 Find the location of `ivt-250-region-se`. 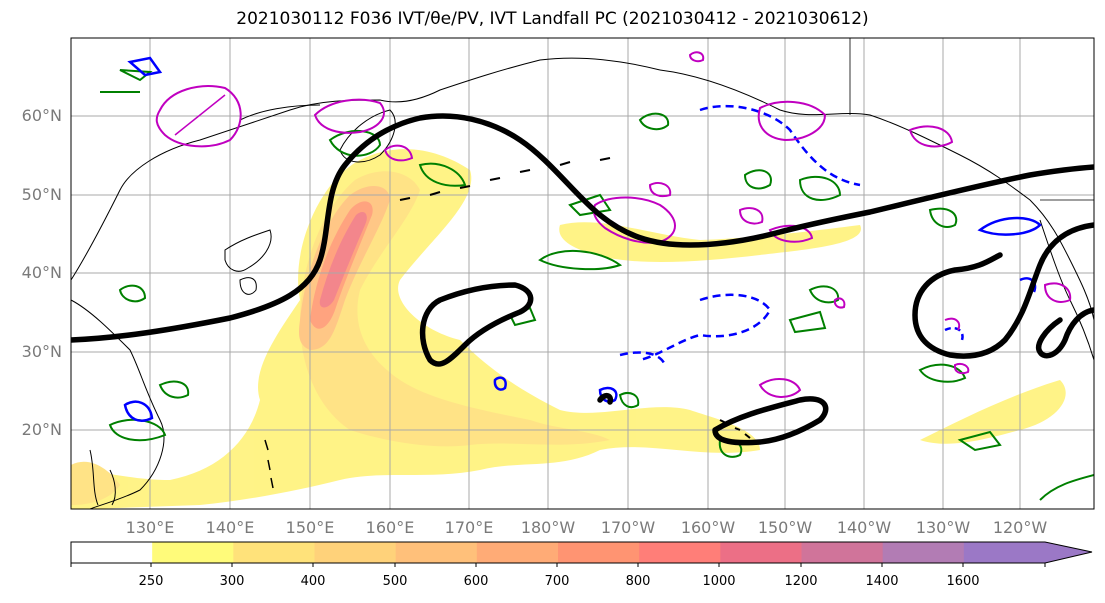

ivt-250-region-se is located at coordinates (993, 412).